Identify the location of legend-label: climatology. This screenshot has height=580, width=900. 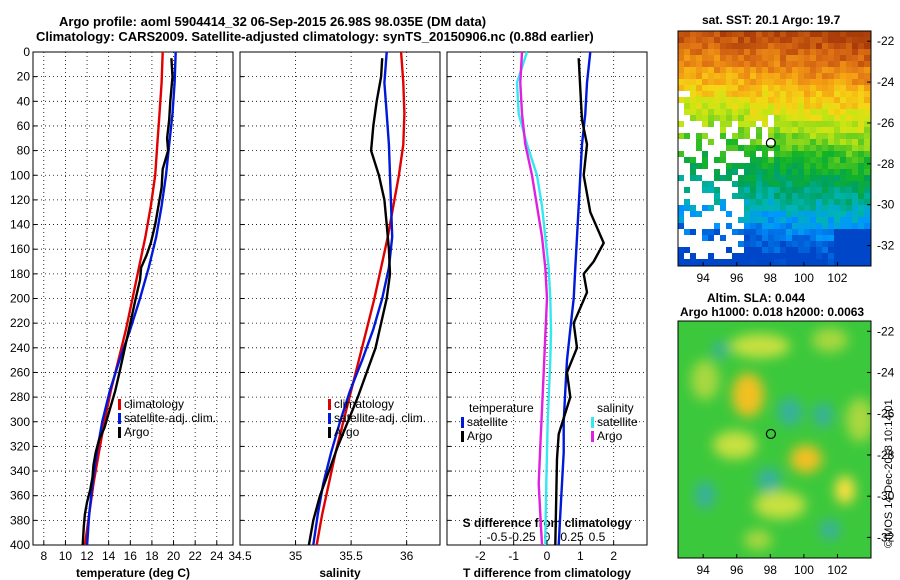
(364, 404).